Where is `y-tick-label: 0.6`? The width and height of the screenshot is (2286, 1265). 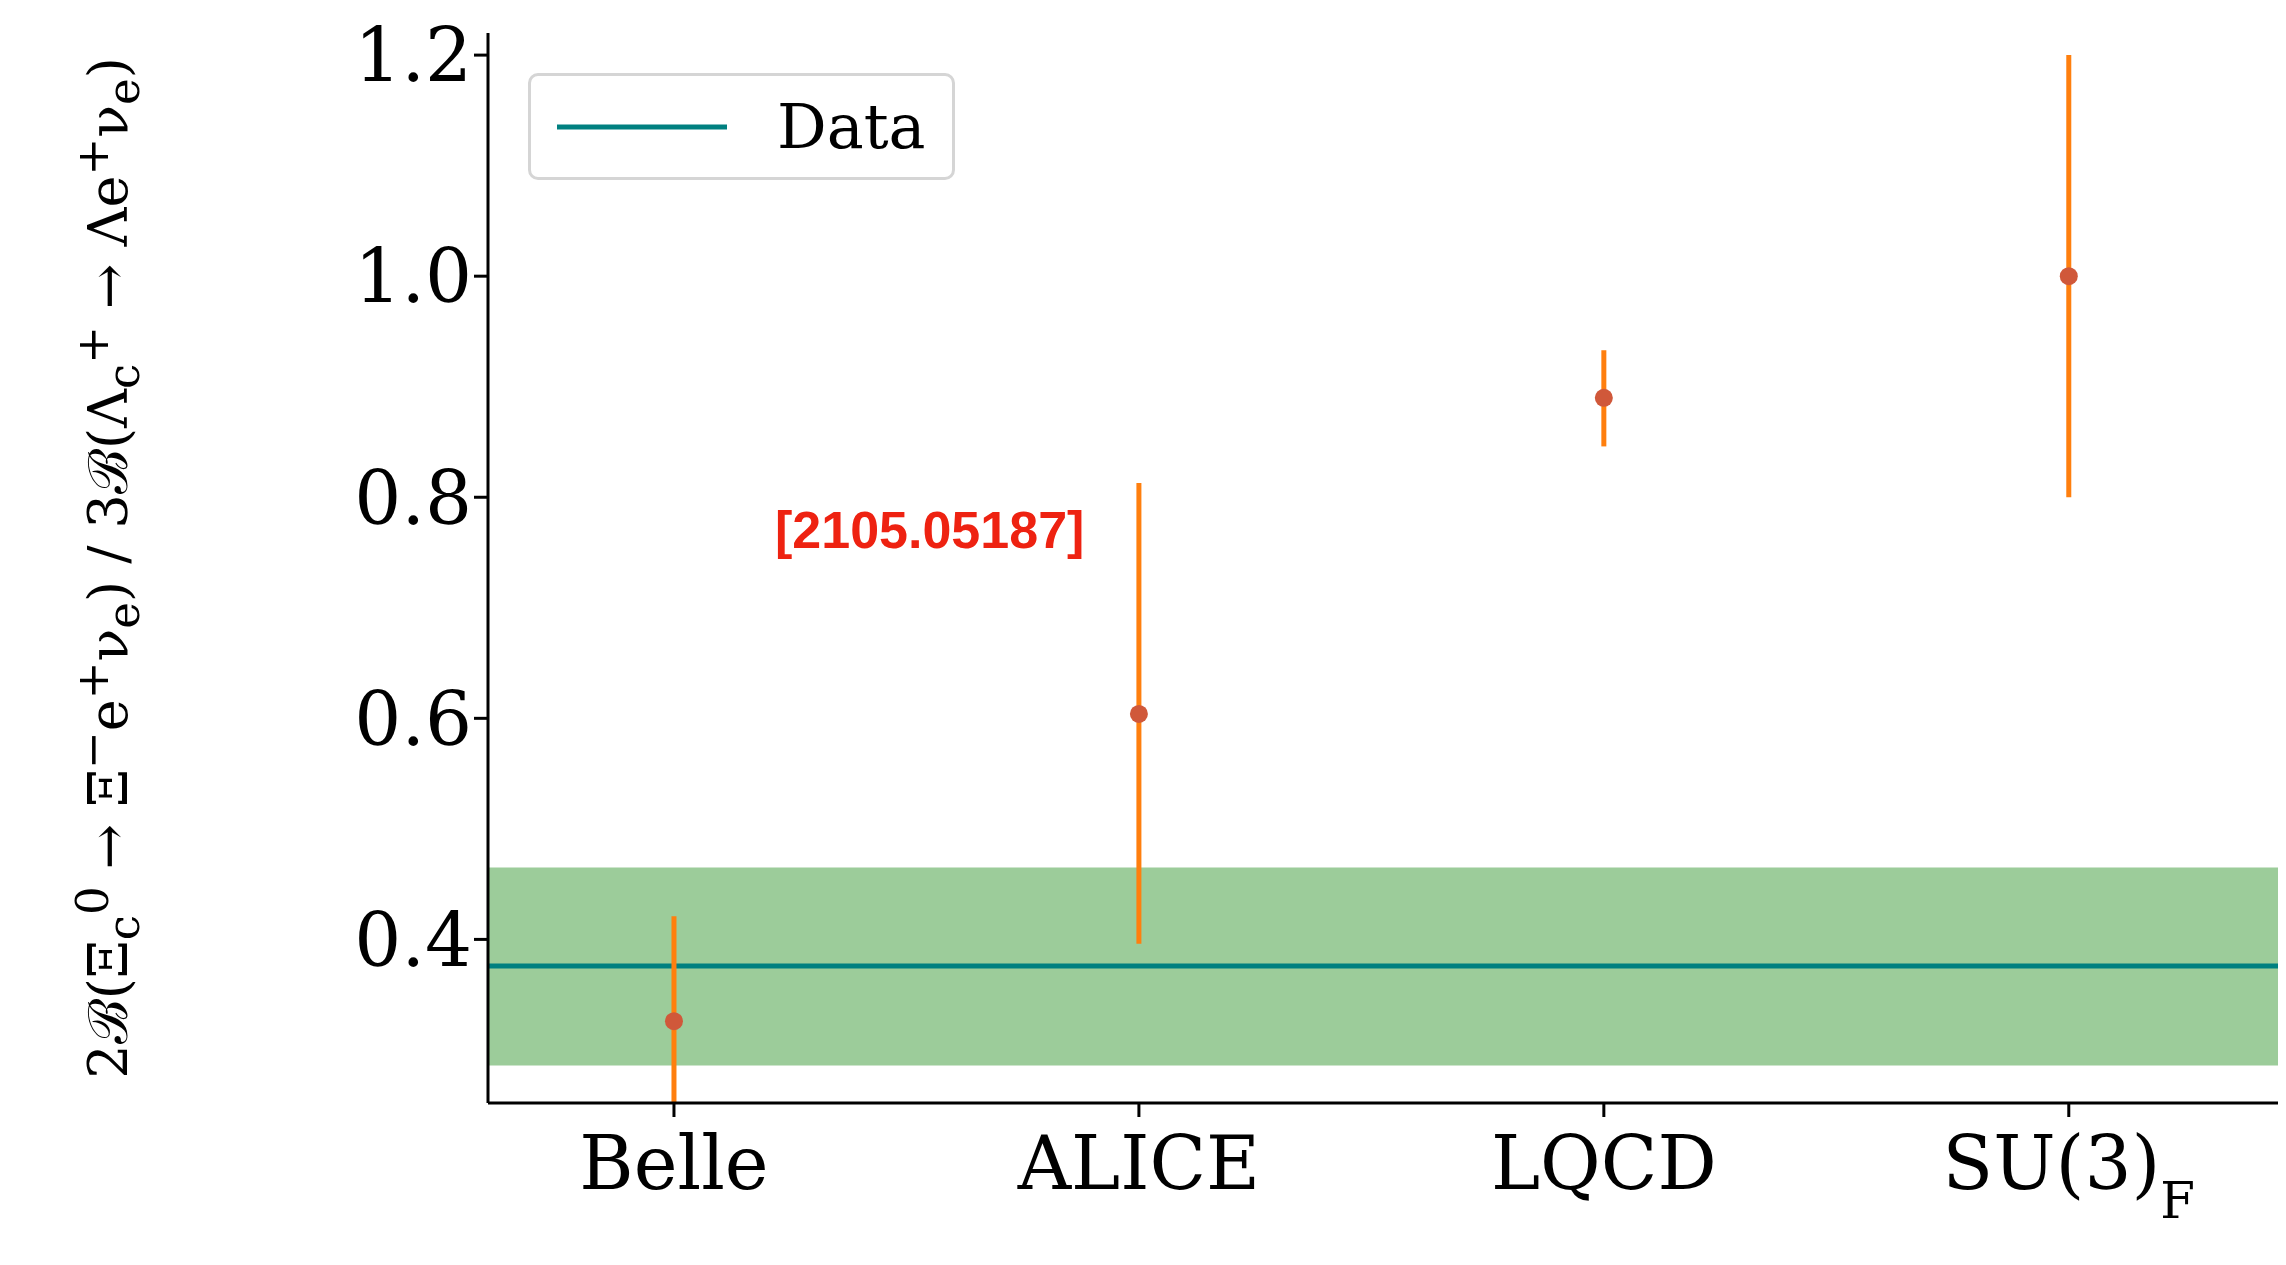 y-tick-label: 0.6 is located at coordinates (413, 718).